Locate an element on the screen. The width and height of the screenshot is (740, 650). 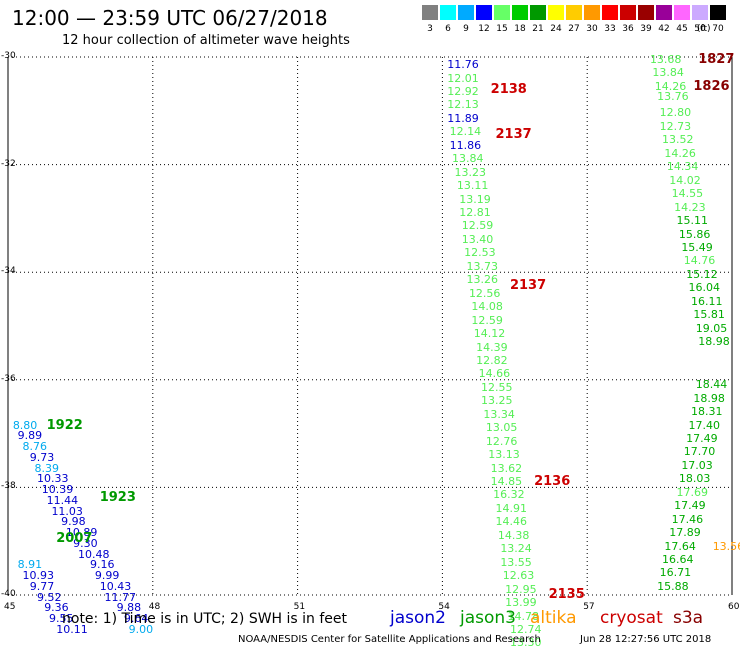
wave-height-value: 18.44 is located at coordinates (711, 385).